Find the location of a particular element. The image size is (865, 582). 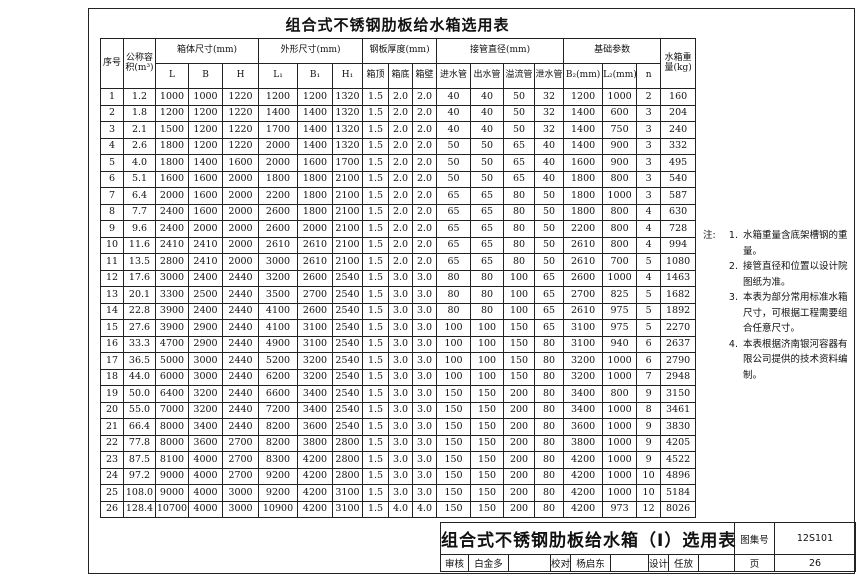

atlas-label: 图集号 is located at coordinates (755, 538).